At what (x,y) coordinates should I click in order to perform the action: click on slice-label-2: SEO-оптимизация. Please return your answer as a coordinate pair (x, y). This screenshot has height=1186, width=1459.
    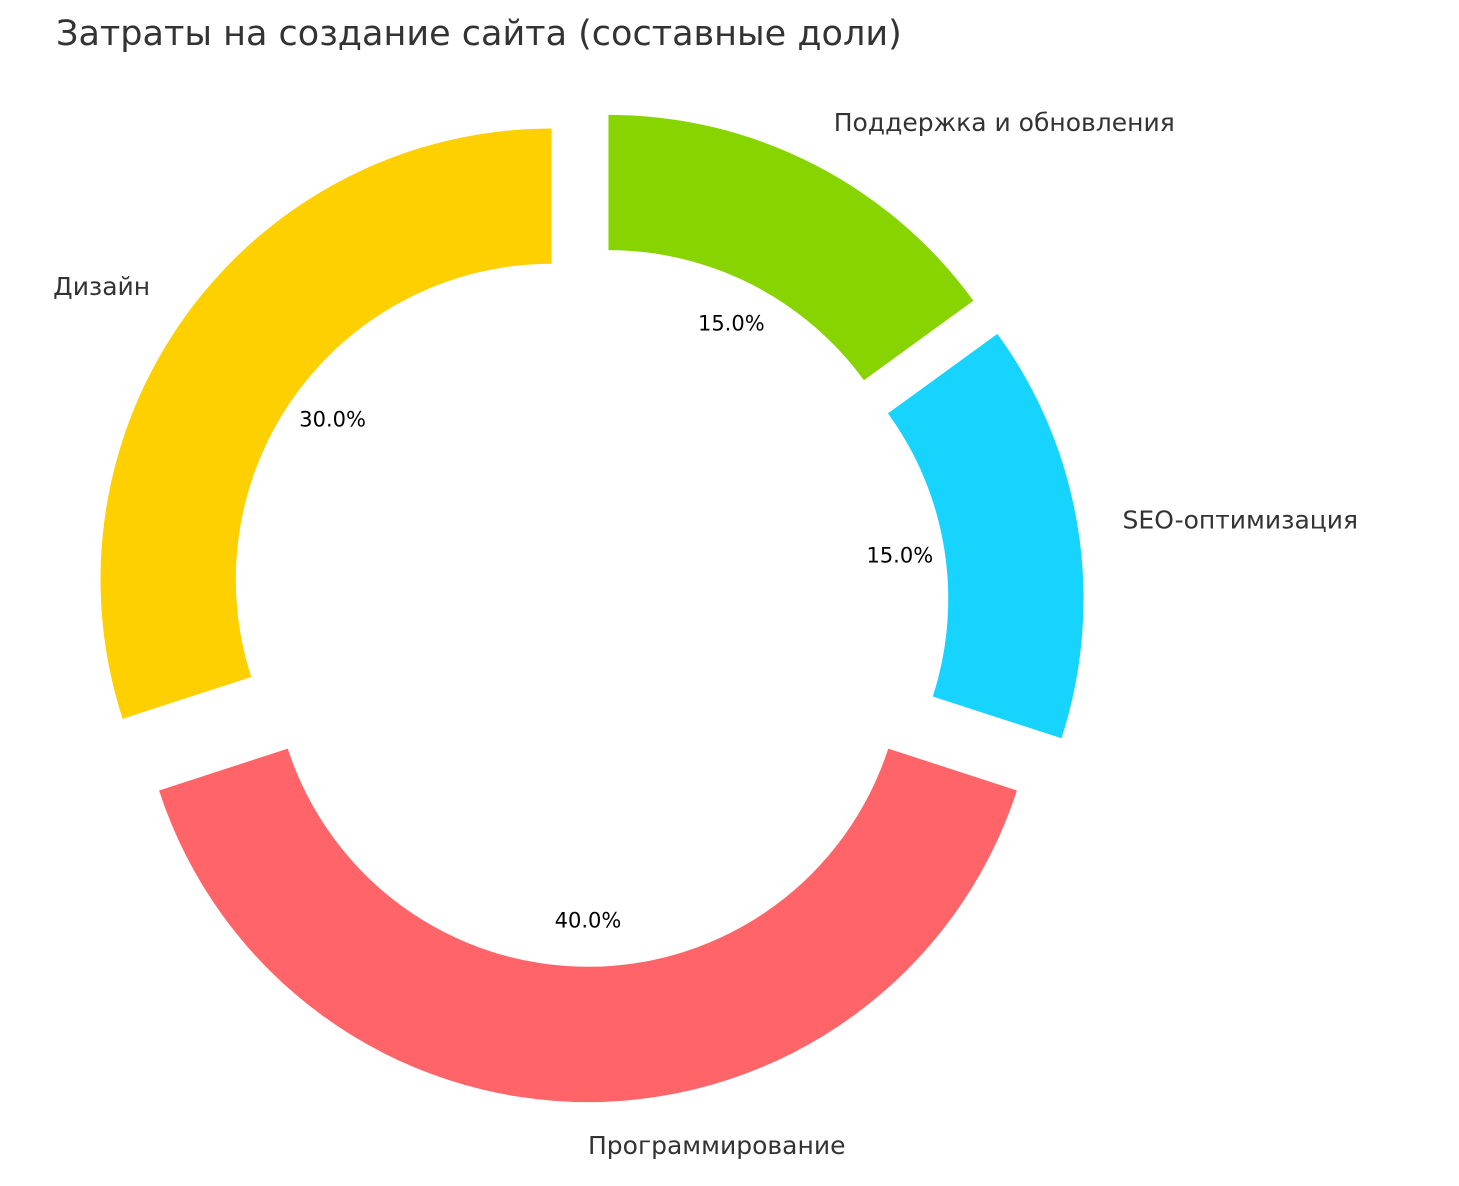
    Looking at the image, I should click on (1241, 519).